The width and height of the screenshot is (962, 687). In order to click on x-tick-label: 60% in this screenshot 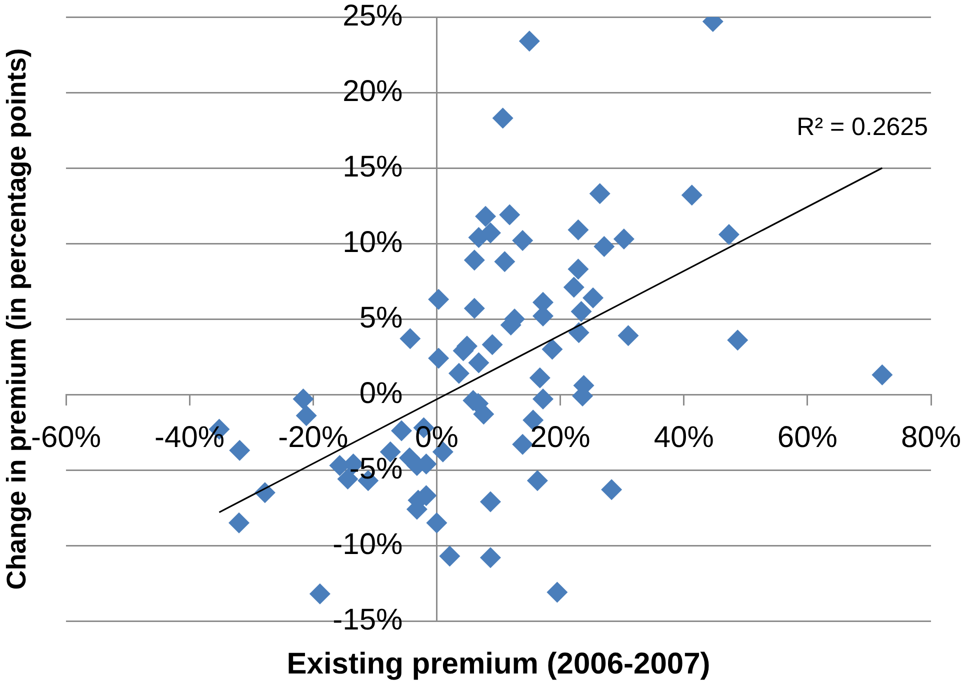, I will do `click(807, 437)`.